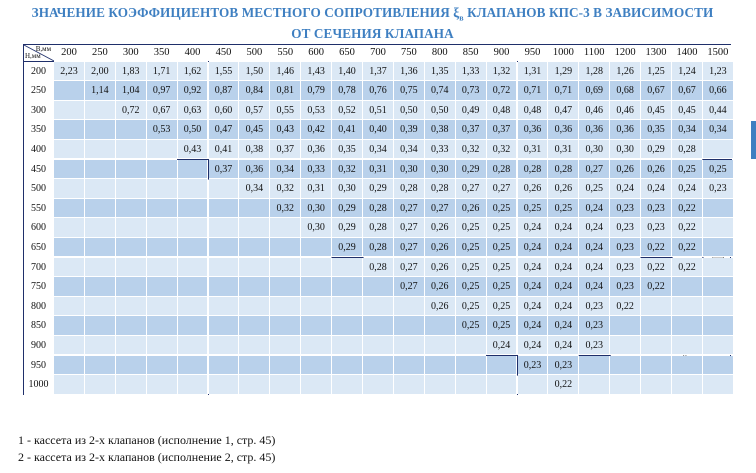 The image size is (756, 473). What do you see at coordinates (471, 53) in the screenshot?
I see `column-header: 850` at bounding box center [471, 53].